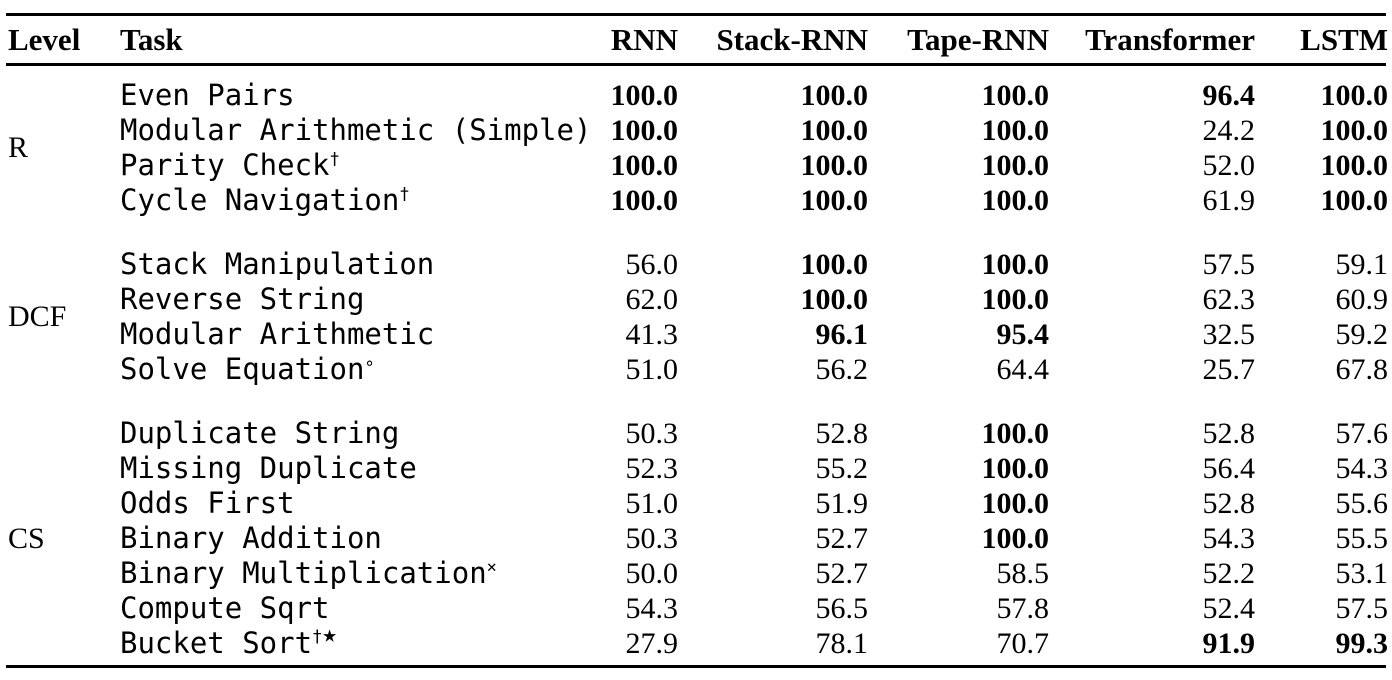 The height and width of the screenshot is (680, 1392). Describe the element at coordinates (652, 538) in the screenshot. I see `score-cell: 50.3` at that location.